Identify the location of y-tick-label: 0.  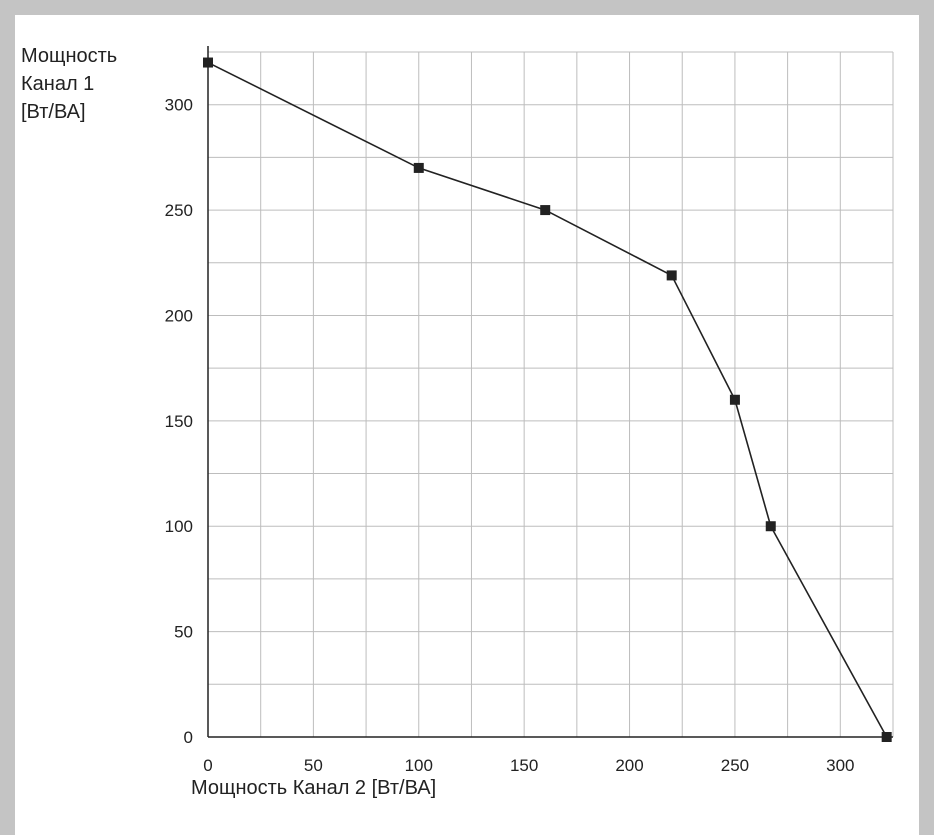
(188, 737).